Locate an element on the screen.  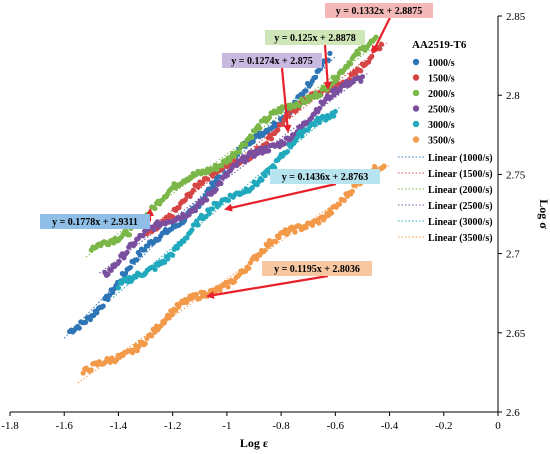
legend-label: Linear (2000/s) is located at coordinates (460, 190).